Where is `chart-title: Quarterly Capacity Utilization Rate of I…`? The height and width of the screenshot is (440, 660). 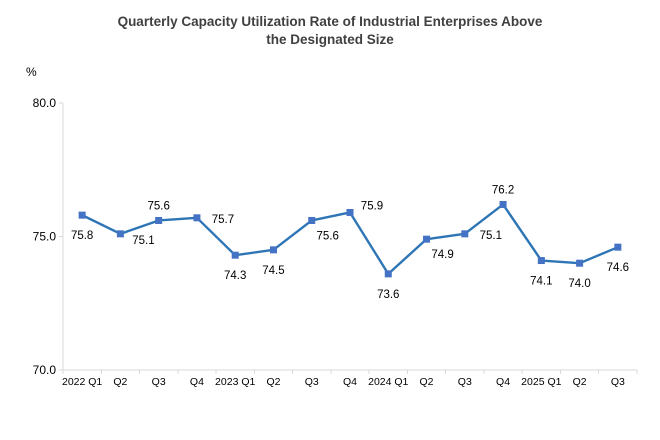
chart-title: Quarterly Capacity Utilization Rate of I… is located at coordinates (330, 31).